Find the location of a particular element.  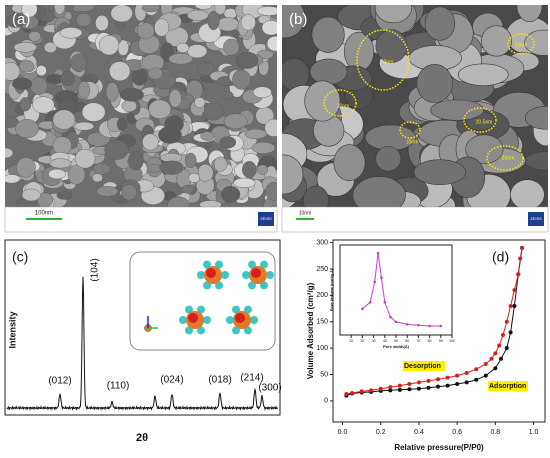

pore-size-label: 50nm is located at coordinates (387, 62).